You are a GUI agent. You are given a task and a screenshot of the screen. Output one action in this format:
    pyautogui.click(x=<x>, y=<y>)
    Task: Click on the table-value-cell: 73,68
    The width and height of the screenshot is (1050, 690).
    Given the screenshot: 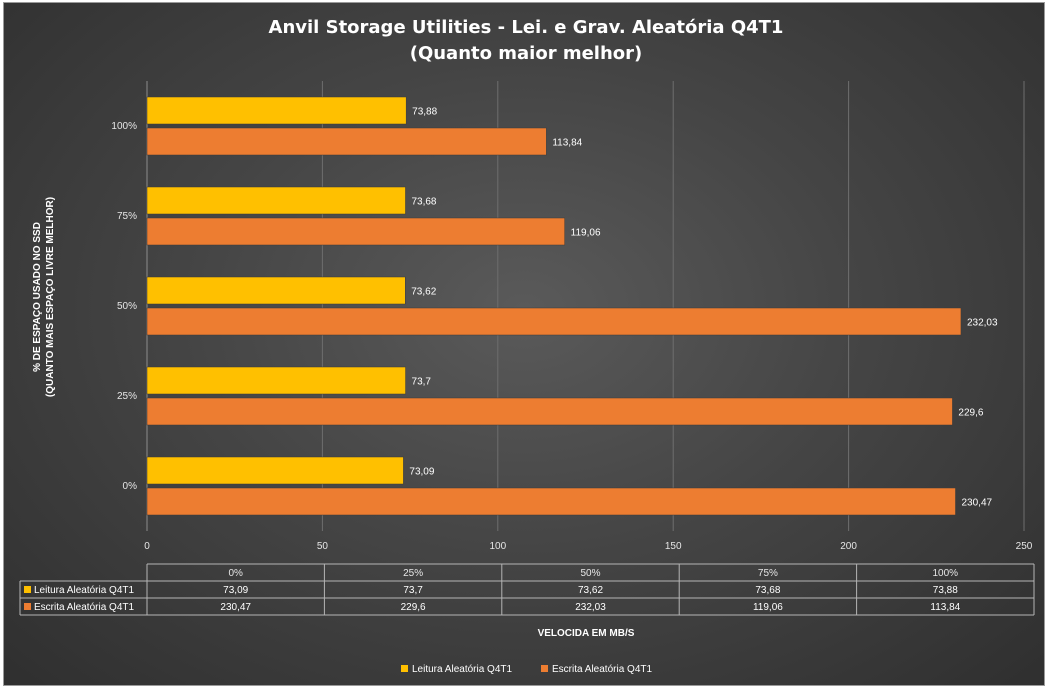 What is the action you would take?
    pyautogui.click(x=767, y=590)
    